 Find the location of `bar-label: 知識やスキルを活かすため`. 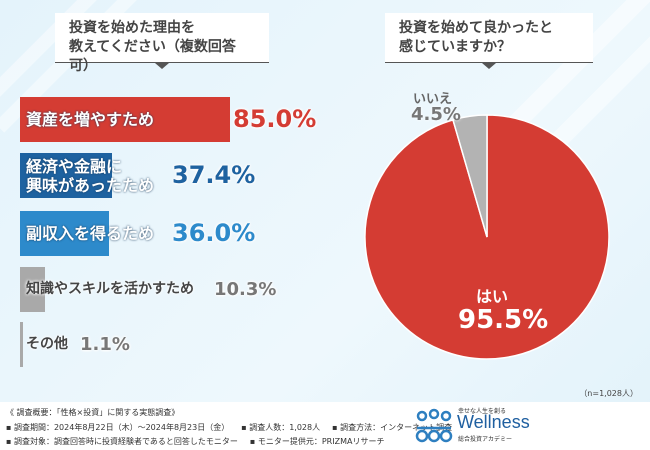

bar-label: 知識やスキルを活かすため is located at coordinates (110, 289).